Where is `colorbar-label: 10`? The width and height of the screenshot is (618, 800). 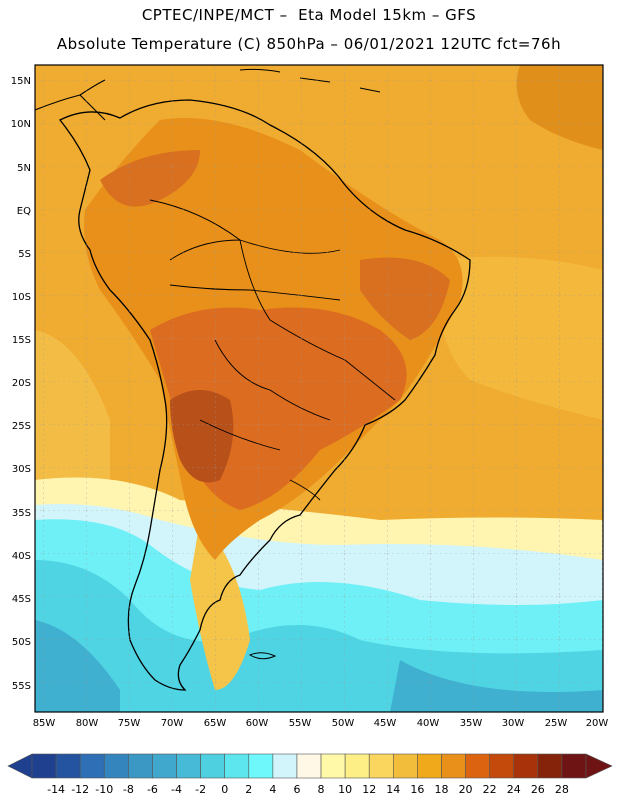
colorbar-label: 10 is located at coordinates (345, 789).